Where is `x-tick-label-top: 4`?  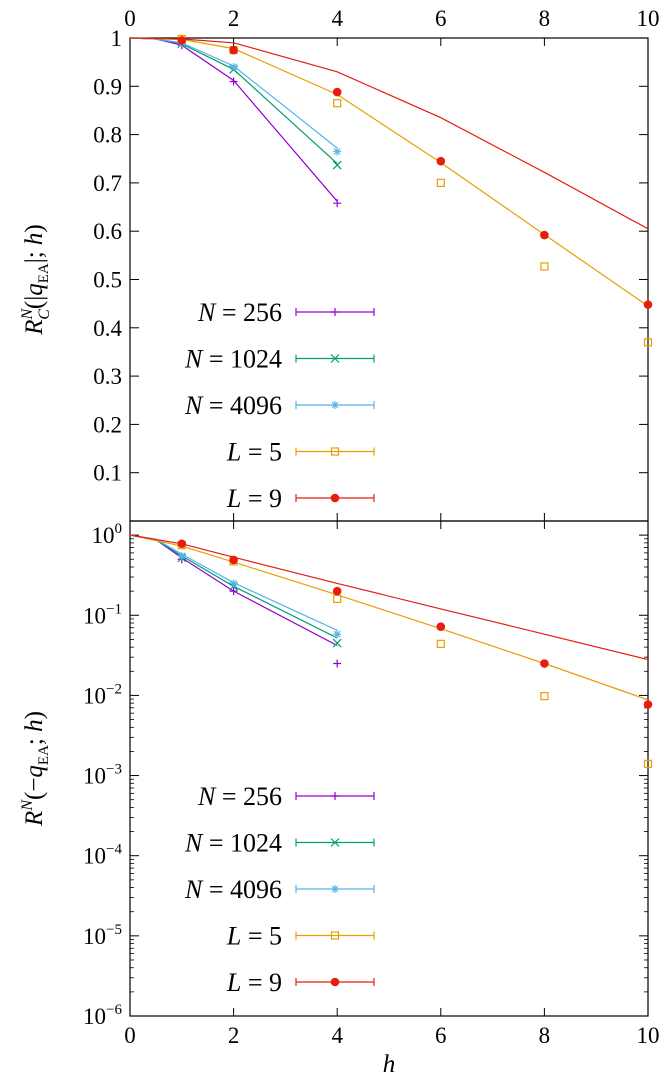
x-tick-label-top: 4 is located at coordinates (337, 18).